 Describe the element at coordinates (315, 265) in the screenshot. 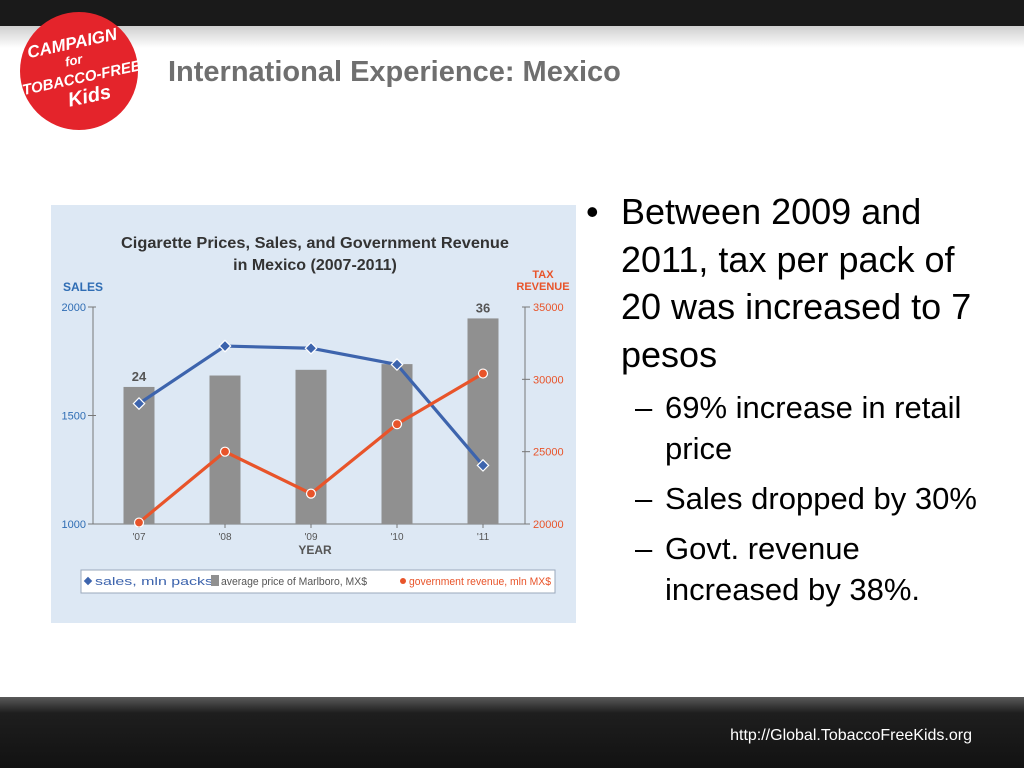

I see `chart-title: in Mexico (2007-2011)` at that location.